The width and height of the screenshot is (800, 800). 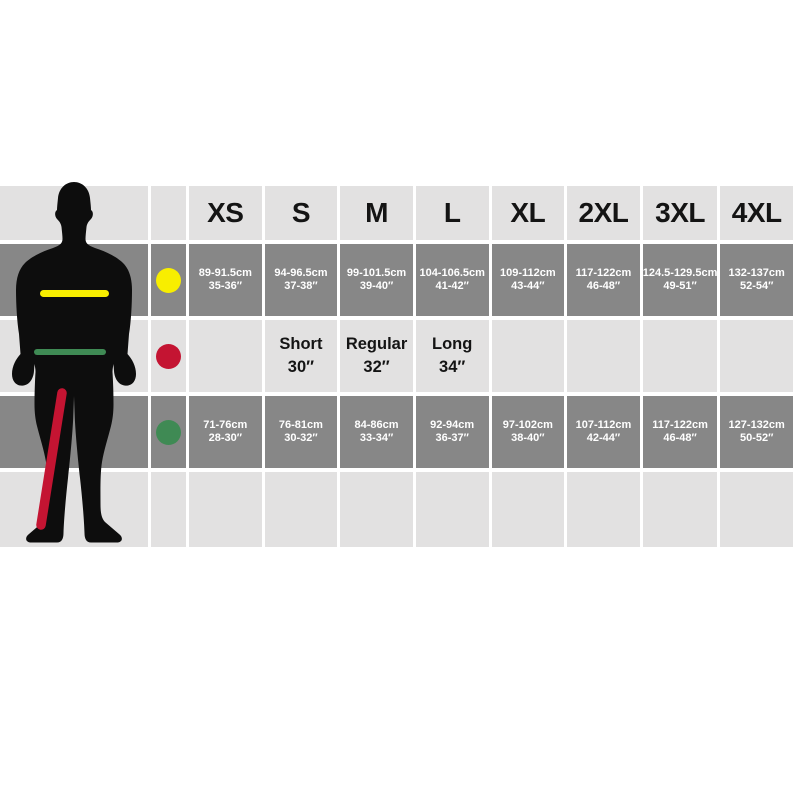 I want to click on spacer-cell-4xl, so click(x=756, y=509).